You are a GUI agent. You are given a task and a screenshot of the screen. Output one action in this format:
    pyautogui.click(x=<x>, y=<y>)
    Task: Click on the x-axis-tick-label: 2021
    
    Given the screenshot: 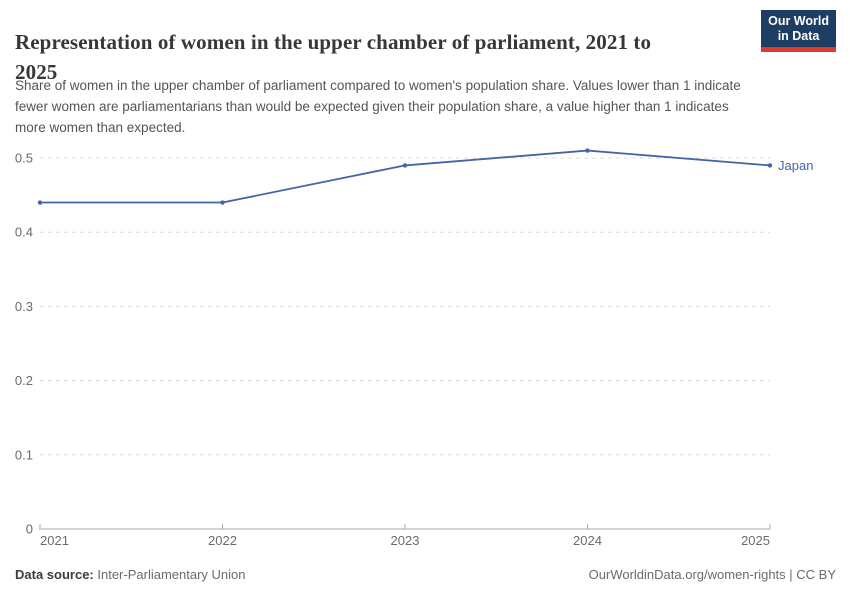 What is the action you would take?
    pyautogui.click(x=54, y=540)
    